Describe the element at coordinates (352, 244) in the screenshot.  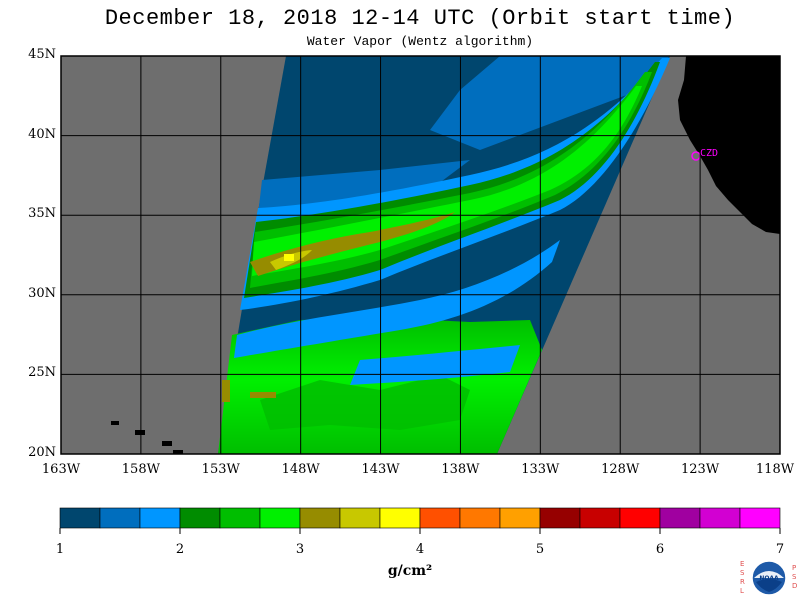
I see `atmospheric-river-core` at that location.